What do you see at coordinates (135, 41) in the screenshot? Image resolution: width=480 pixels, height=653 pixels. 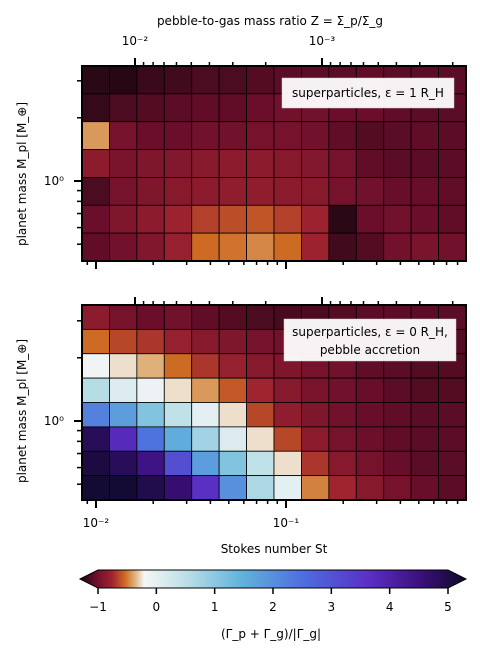 I see `top-panel-top-tick-label-1: 10⁻²` at bounding box center [135, 41].